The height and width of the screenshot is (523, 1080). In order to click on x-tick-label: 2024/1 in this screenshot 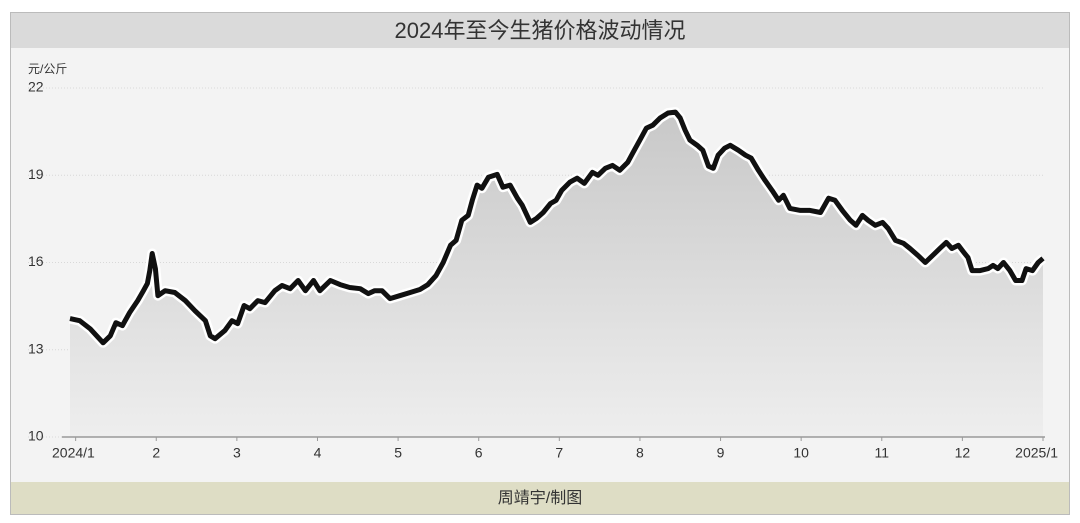, I will do `click(73, 453)`.